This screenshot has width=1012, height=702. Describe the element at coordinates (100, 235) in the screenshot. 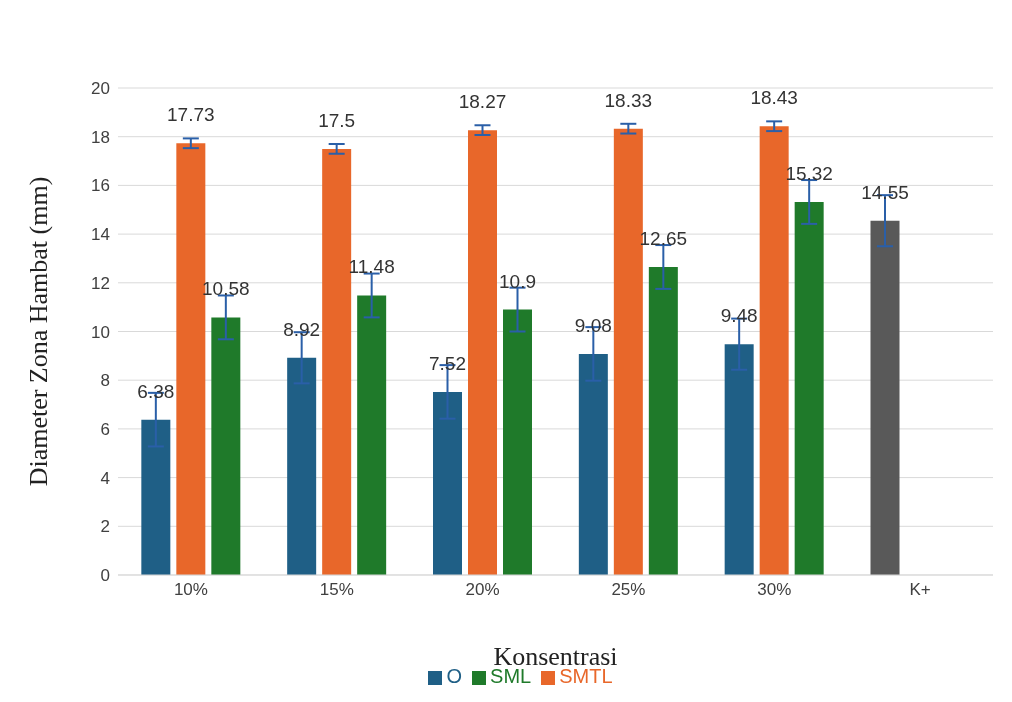

I see `y-tick-label: 14` at that location.